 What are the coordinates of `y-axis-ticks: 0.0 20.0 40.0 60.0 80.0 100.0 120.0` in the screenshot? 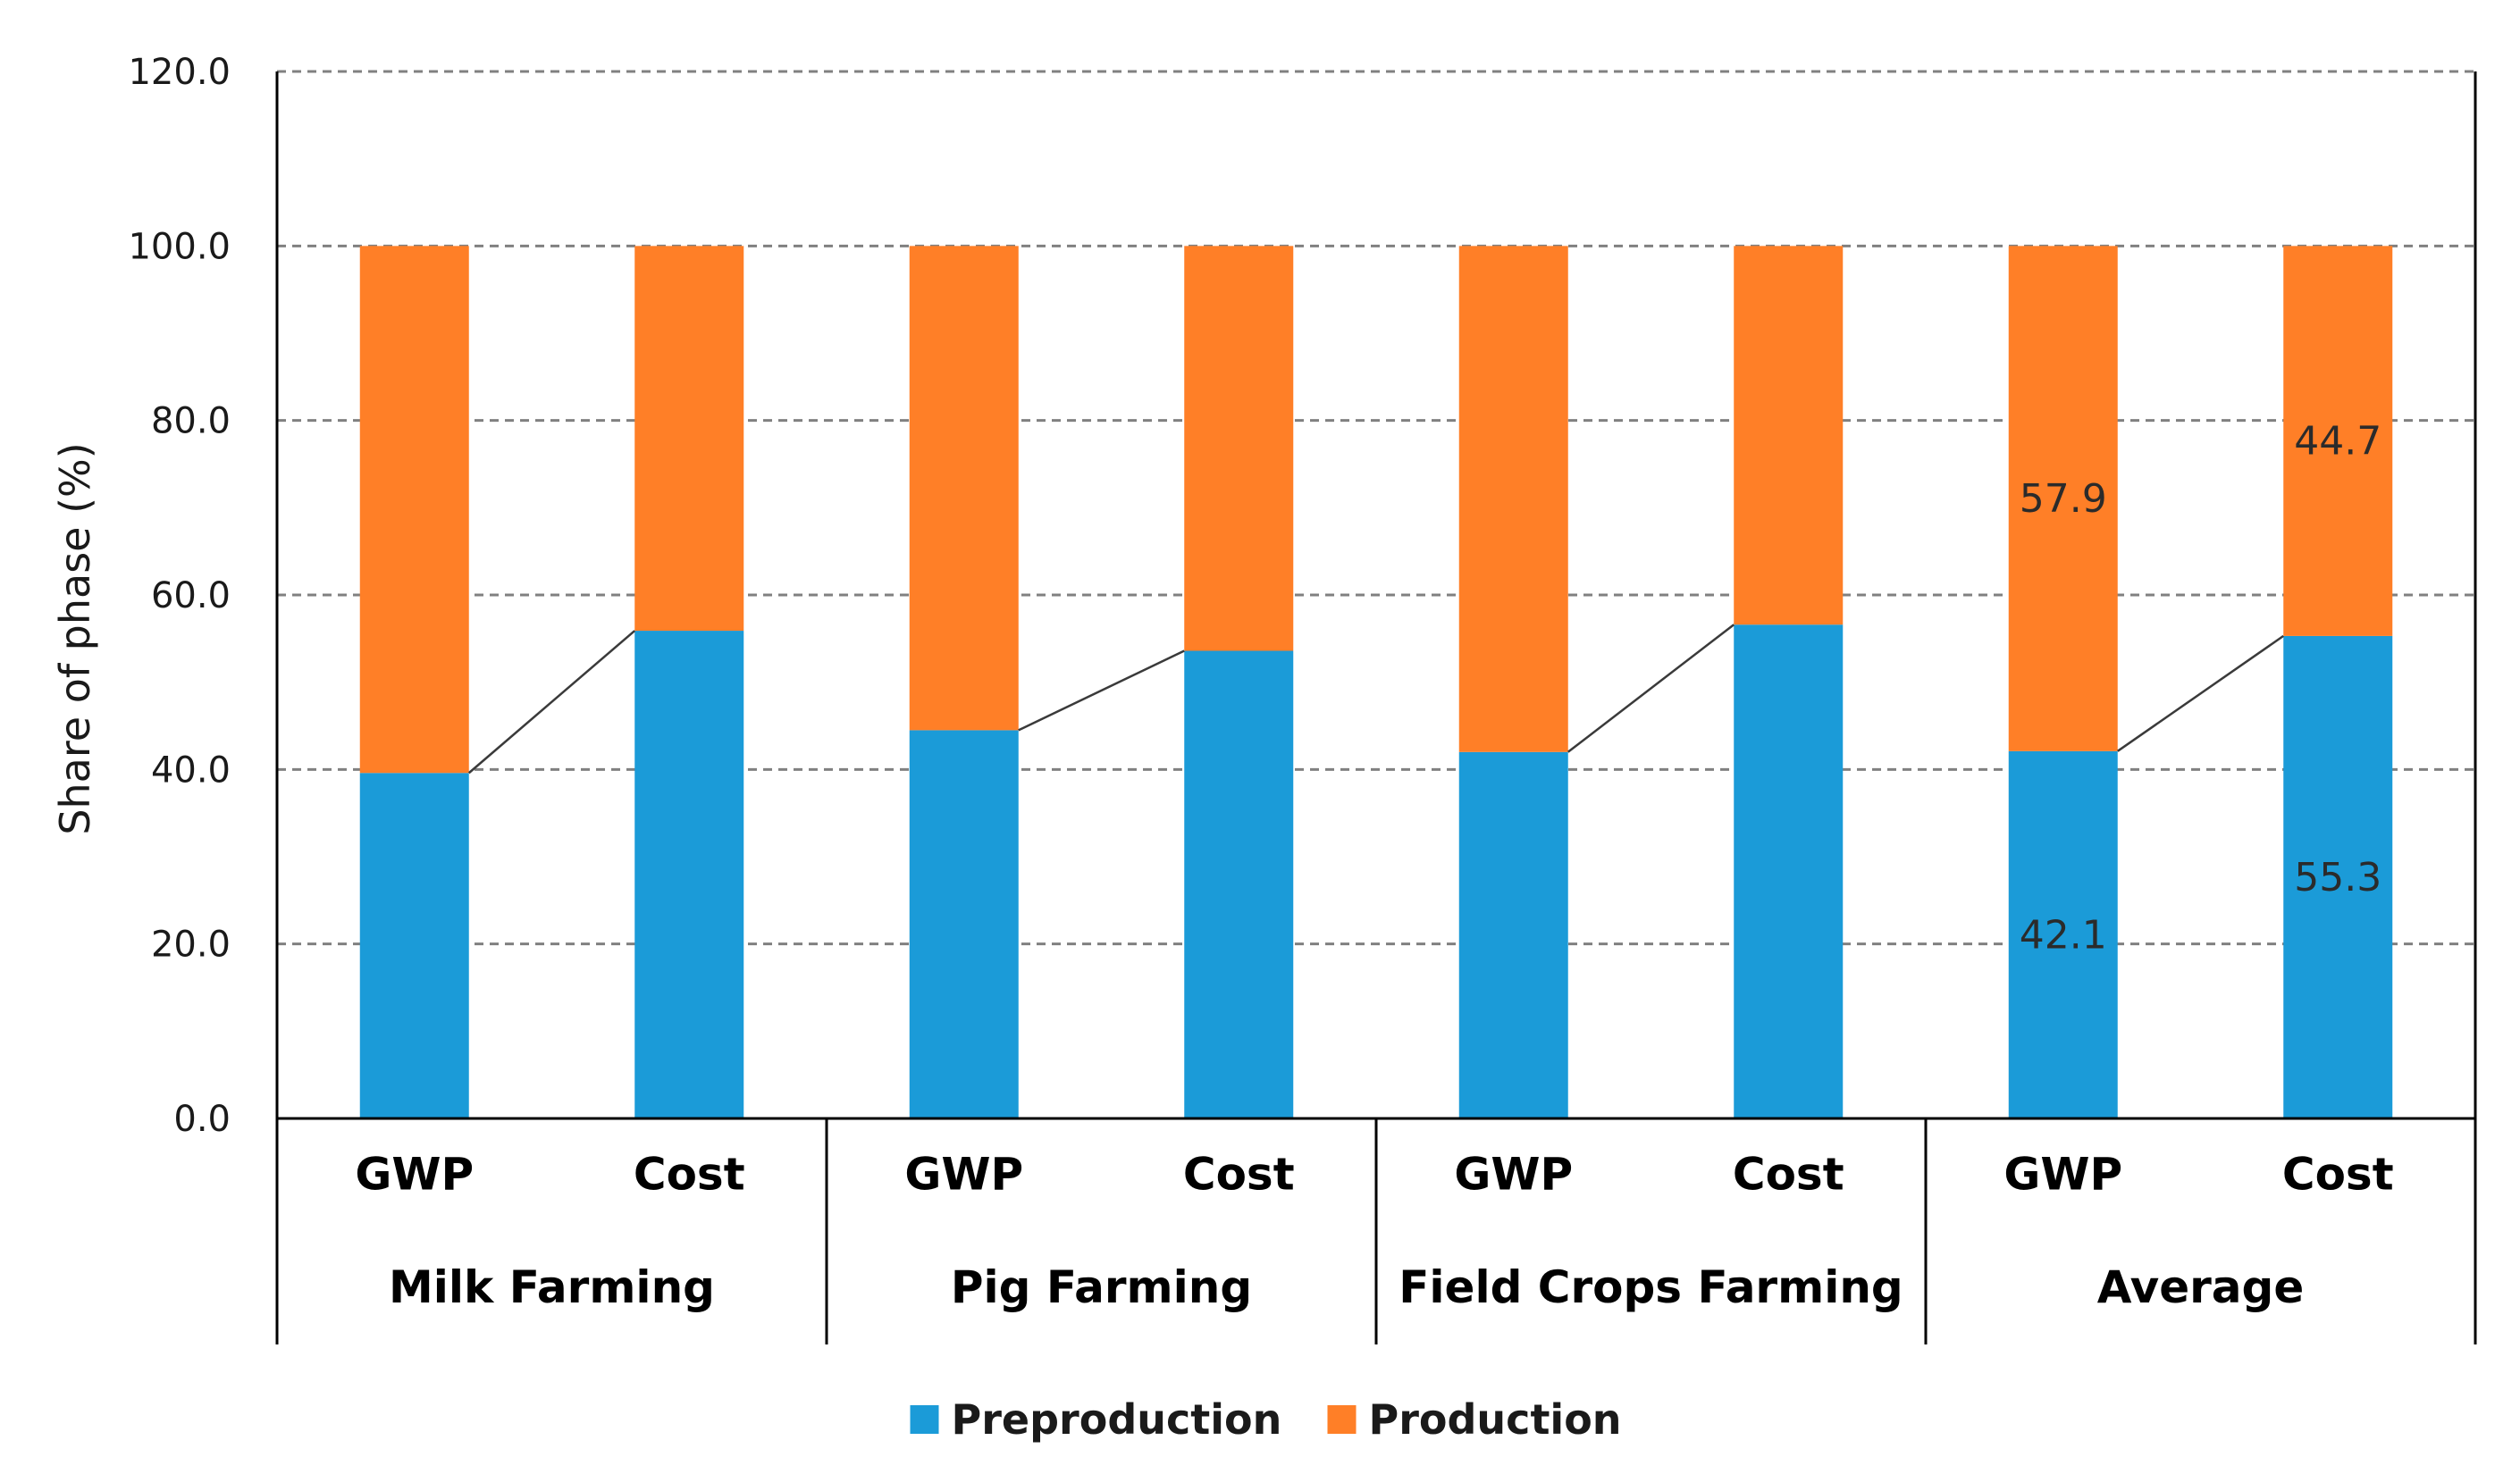 It's located at (179, 596).